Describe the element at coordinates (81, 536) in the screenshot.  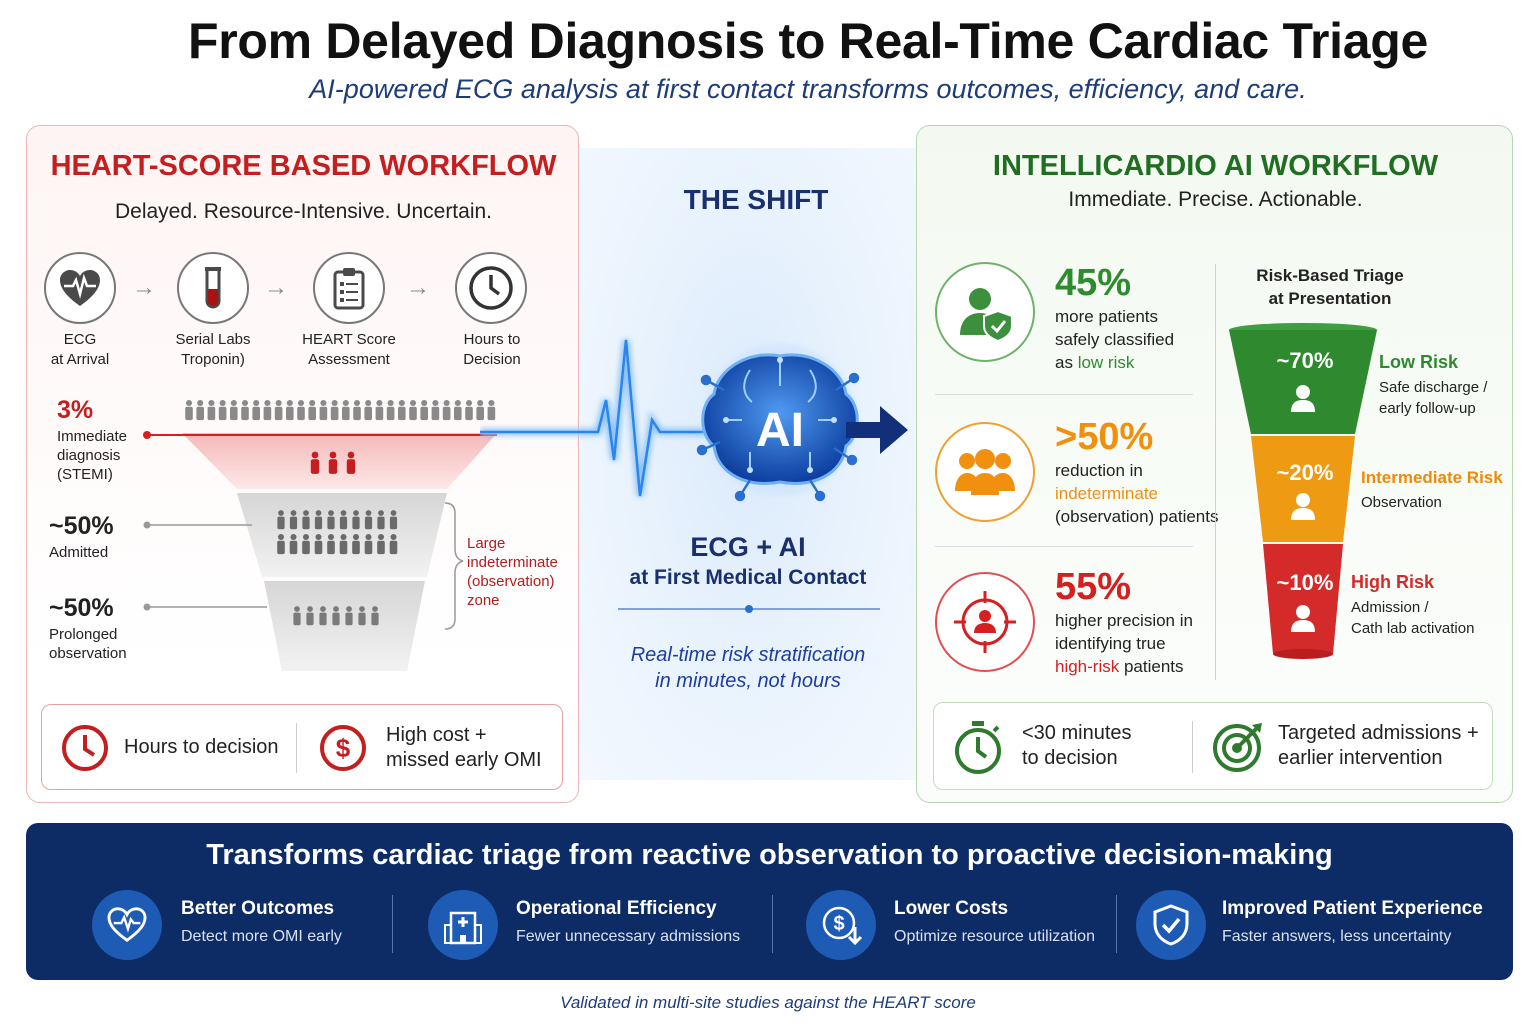
I see `stat-admitted: ~50% Admitted` at that location.